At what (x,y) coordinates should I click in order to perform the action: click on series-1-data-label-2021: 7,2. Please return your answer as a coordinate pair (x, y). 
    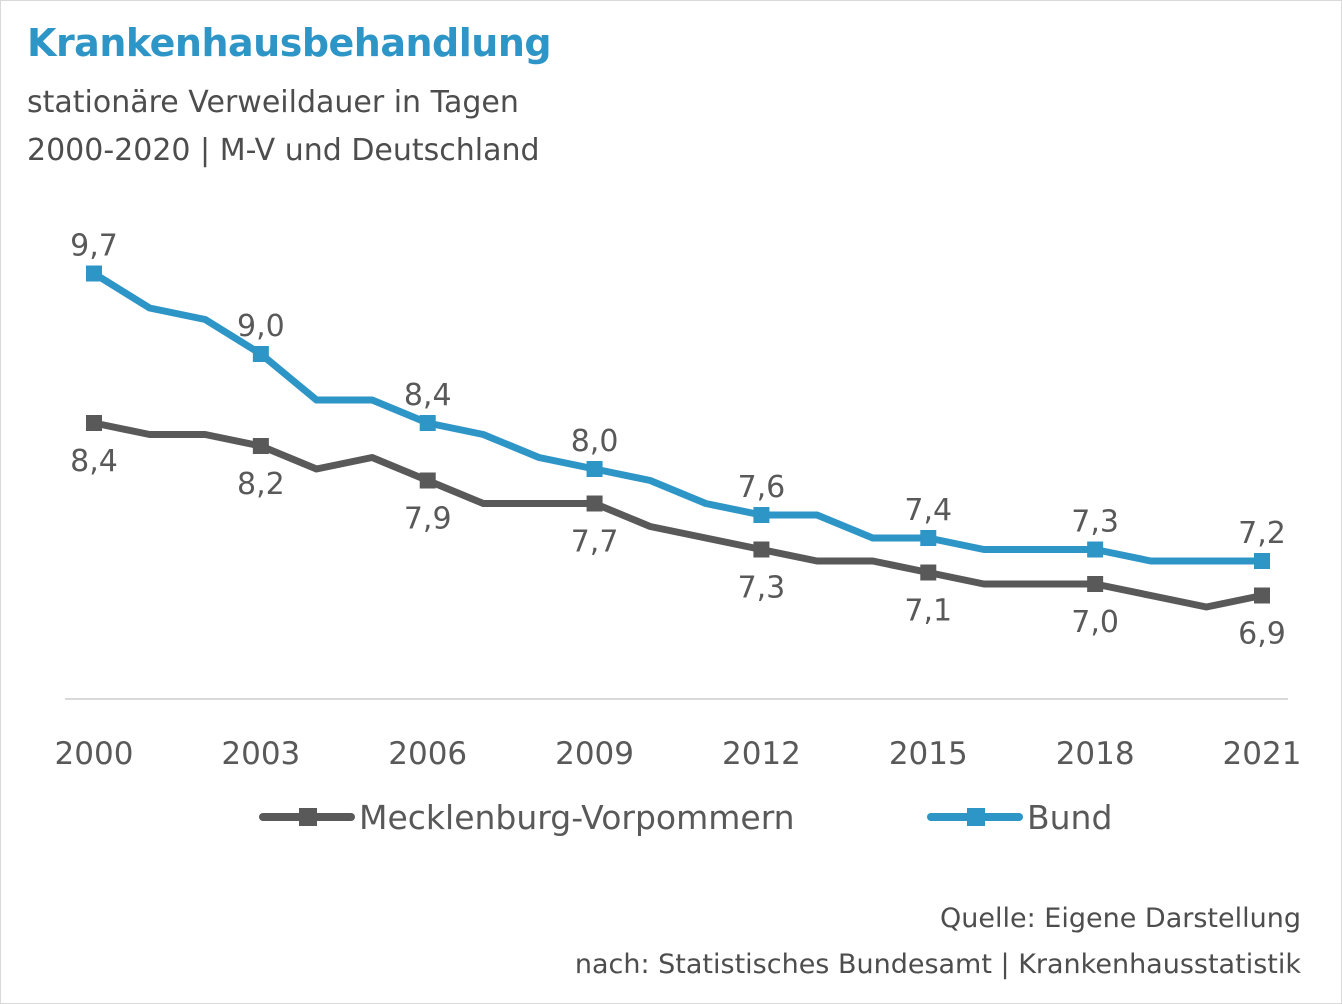
    Looking at the image, I should click on (1262, 533).